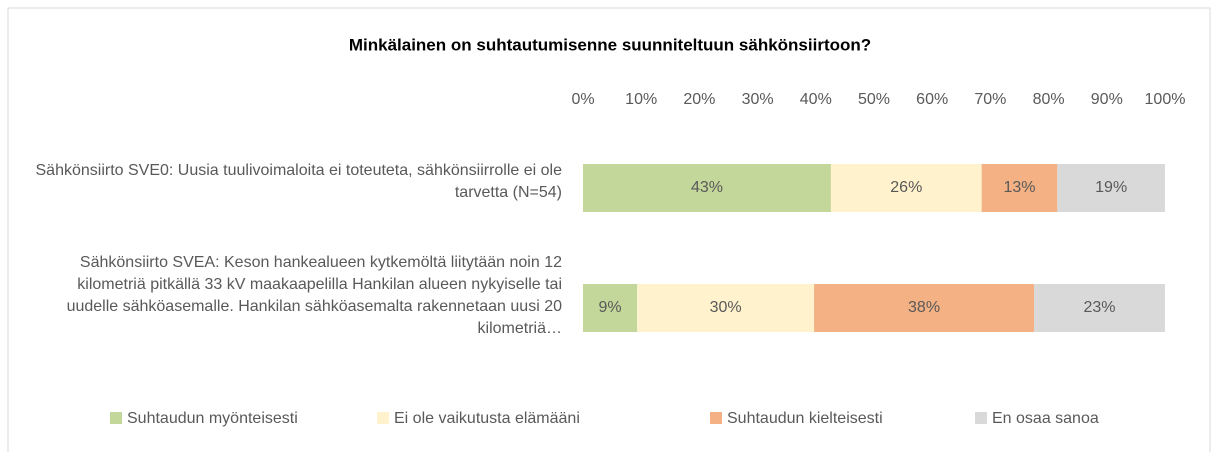  Describe the element at coordinates (487, 418) in the screenshot. I see `legend-label: Ei ole vaikutusta elämääni` at that location.